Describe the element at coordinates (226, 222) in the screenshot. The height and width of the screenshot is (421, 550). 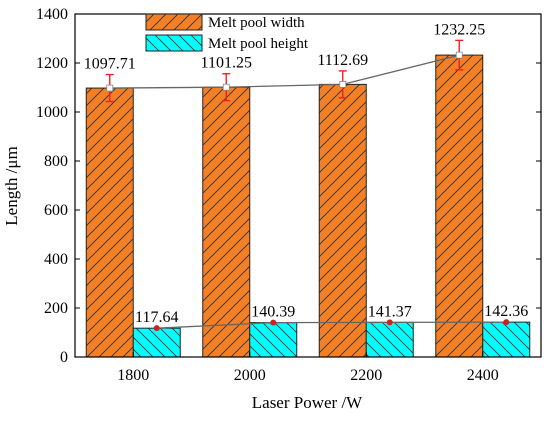
I see `bar-width-2000` at that location.